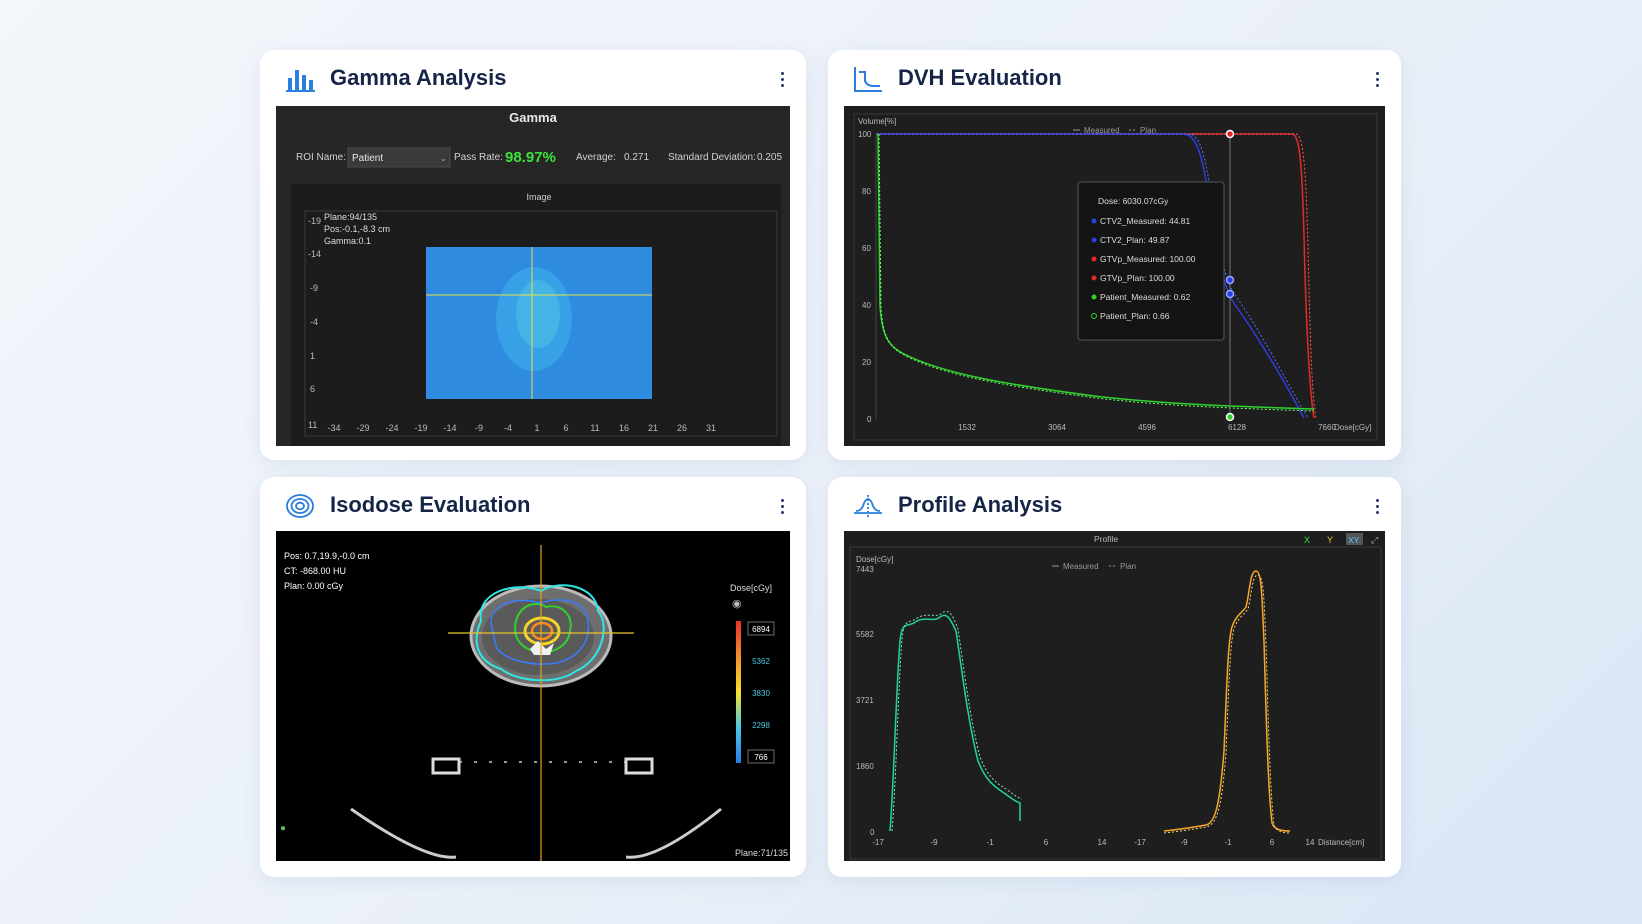 This screenshot has height=924, width=1642. Describe the element at coordinates (751, 588) in the screenshot. I see `isodose-dose-label: Dose[cGy]` at that location.